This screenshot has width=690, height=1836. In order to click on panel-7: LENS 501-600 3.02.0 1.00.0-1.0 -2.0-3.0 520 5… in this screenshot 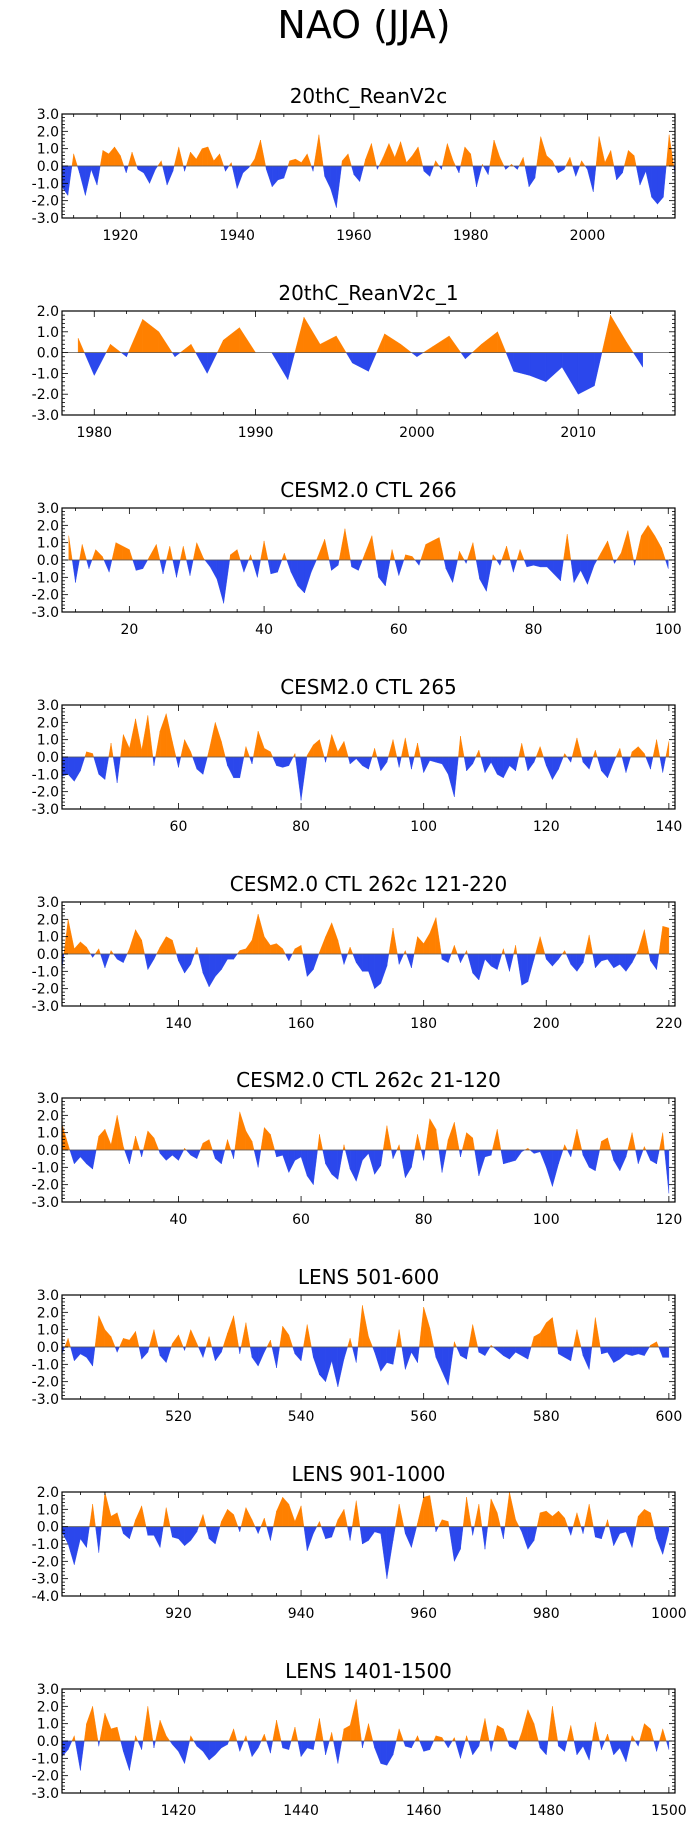, I will do `click(357, 1345)`.